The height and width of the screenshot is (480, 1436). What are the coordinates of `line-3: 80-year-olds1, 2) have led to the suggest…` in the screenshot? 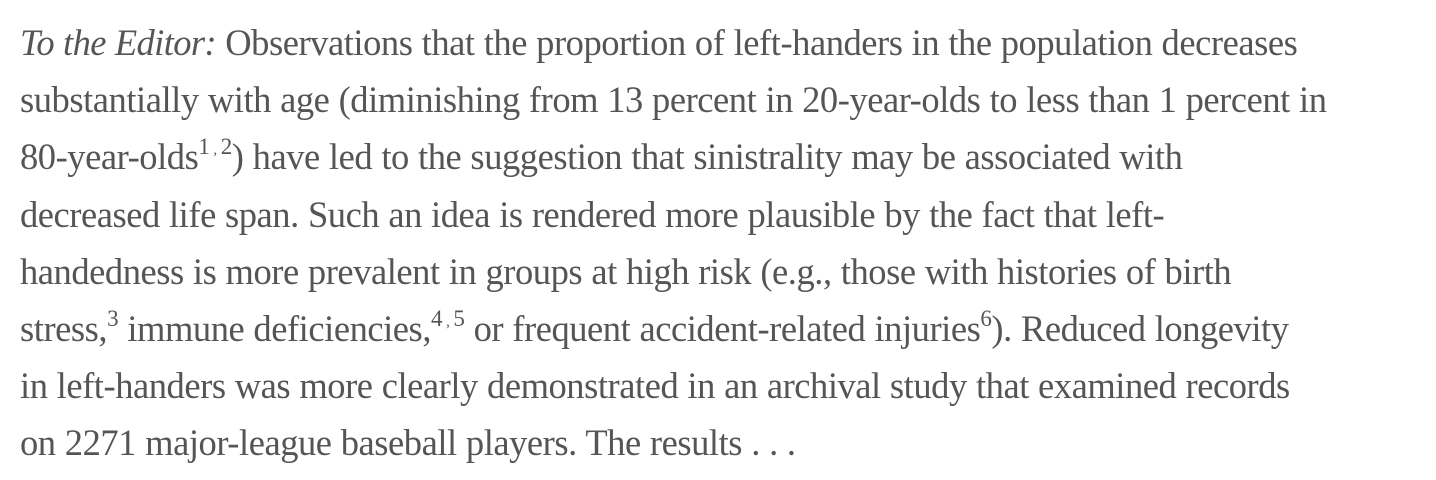 It's located at (725, 156).